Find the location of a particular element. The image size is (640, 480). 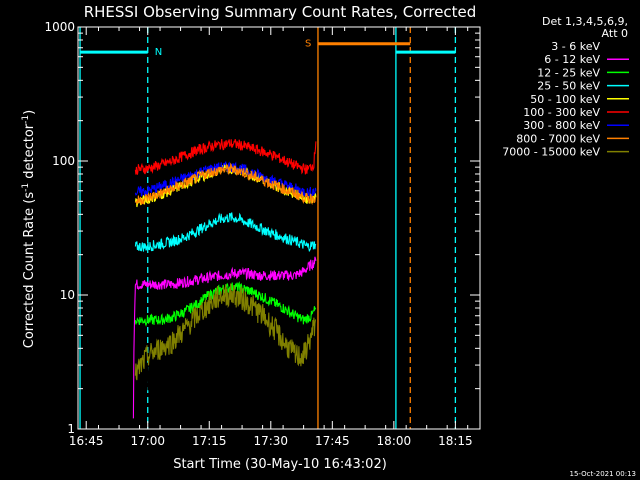

saa-label: S is located at coordinates (308, 44).